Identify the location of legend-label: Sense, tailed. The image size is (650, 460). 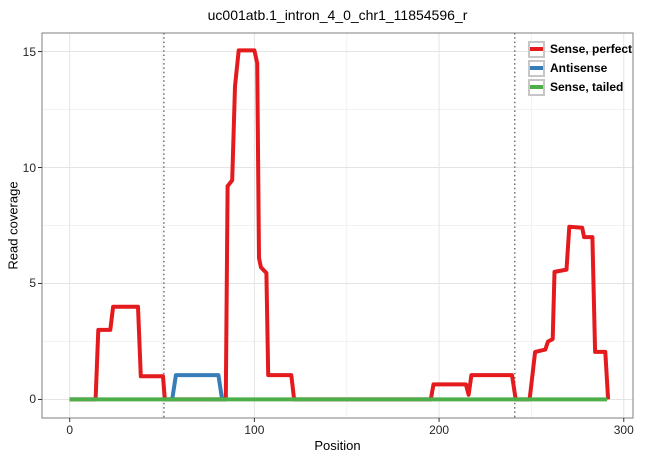
(587, 87).